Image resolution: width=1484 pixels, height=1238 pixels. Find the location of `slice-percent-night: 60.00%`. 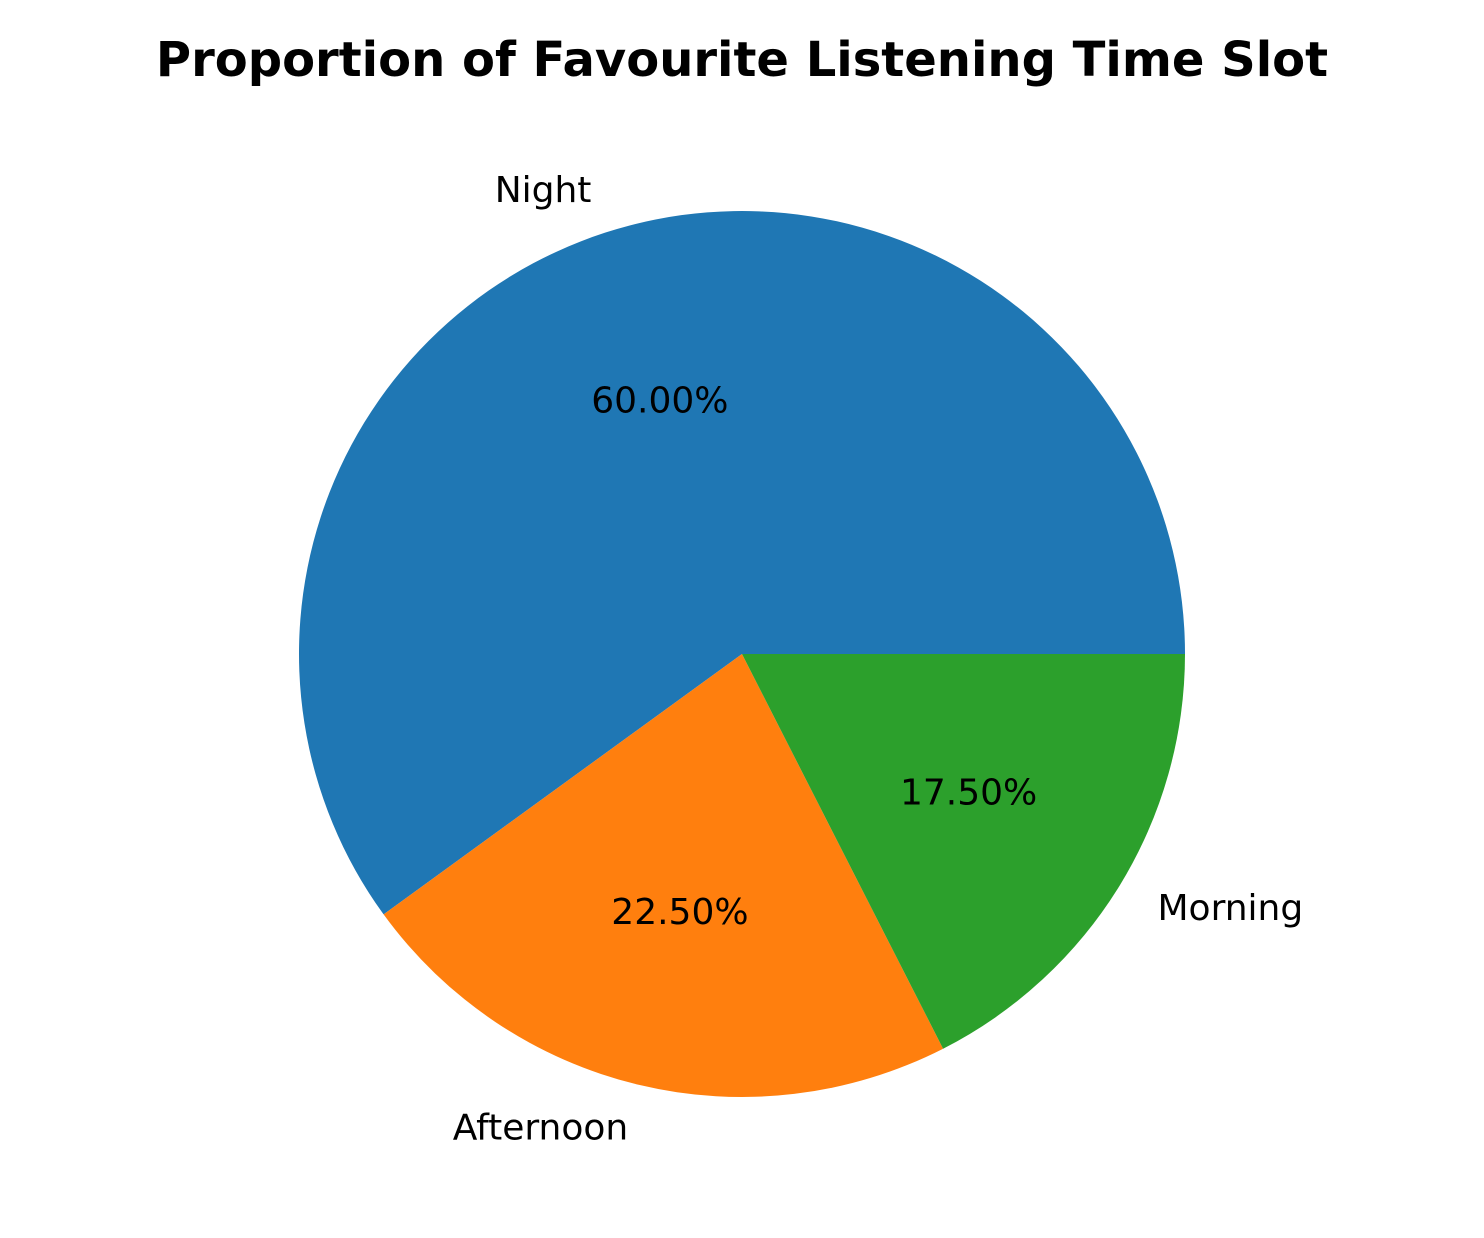

slice-percent-night: 60.00% is located at coordinates (659, 401).